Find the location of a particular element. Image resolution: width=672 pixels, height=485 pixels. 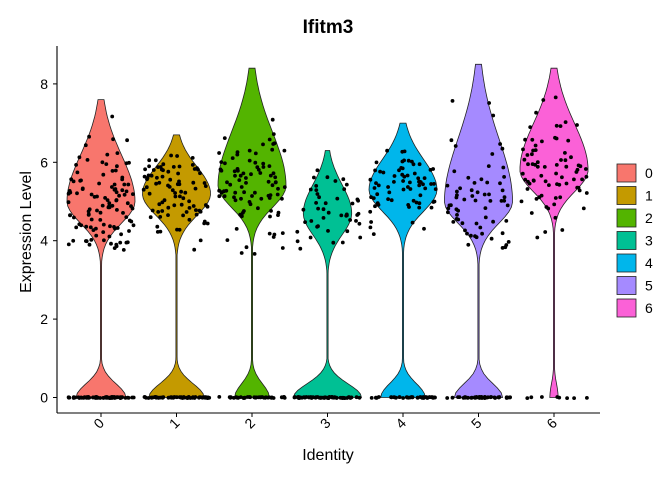

x-axis-label: Identity is located at coordinates (328, 455).